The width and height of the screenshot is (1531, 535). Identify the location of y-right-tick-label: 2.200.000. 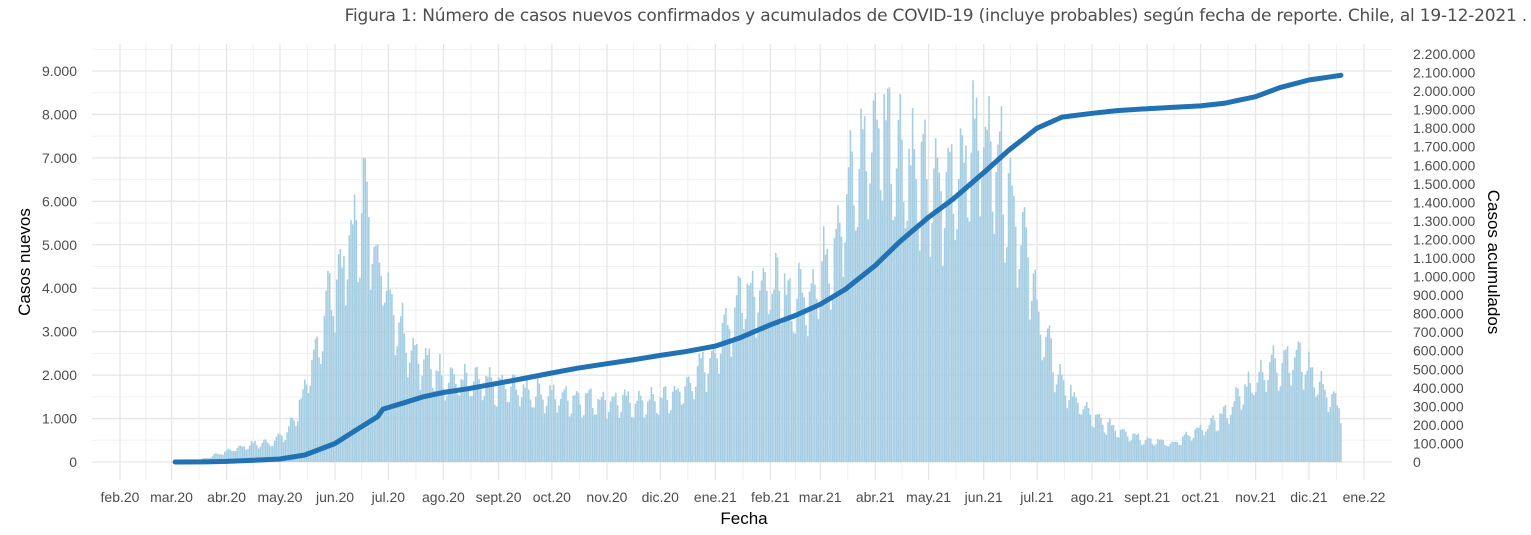
(1444, 54).